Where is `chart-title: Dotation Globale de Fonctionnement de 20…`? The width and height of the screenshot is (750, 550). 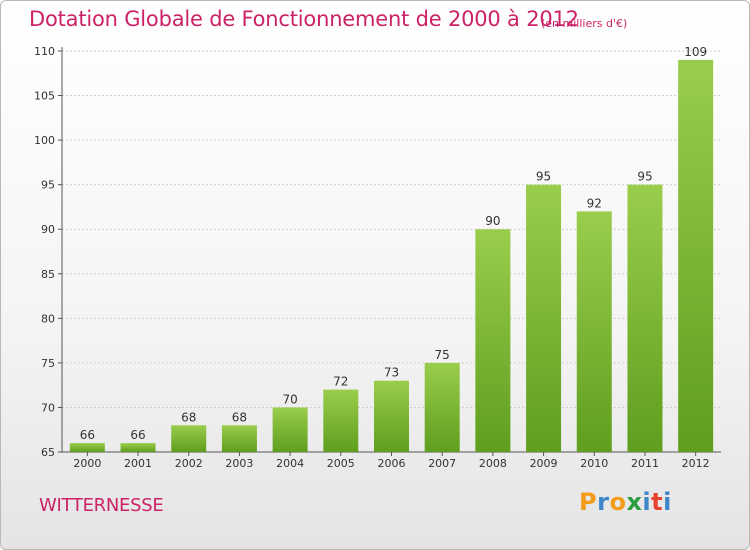 chart-title: Dotation Globale de Fonctionnement de 20… is located at coordinates (304, 19).